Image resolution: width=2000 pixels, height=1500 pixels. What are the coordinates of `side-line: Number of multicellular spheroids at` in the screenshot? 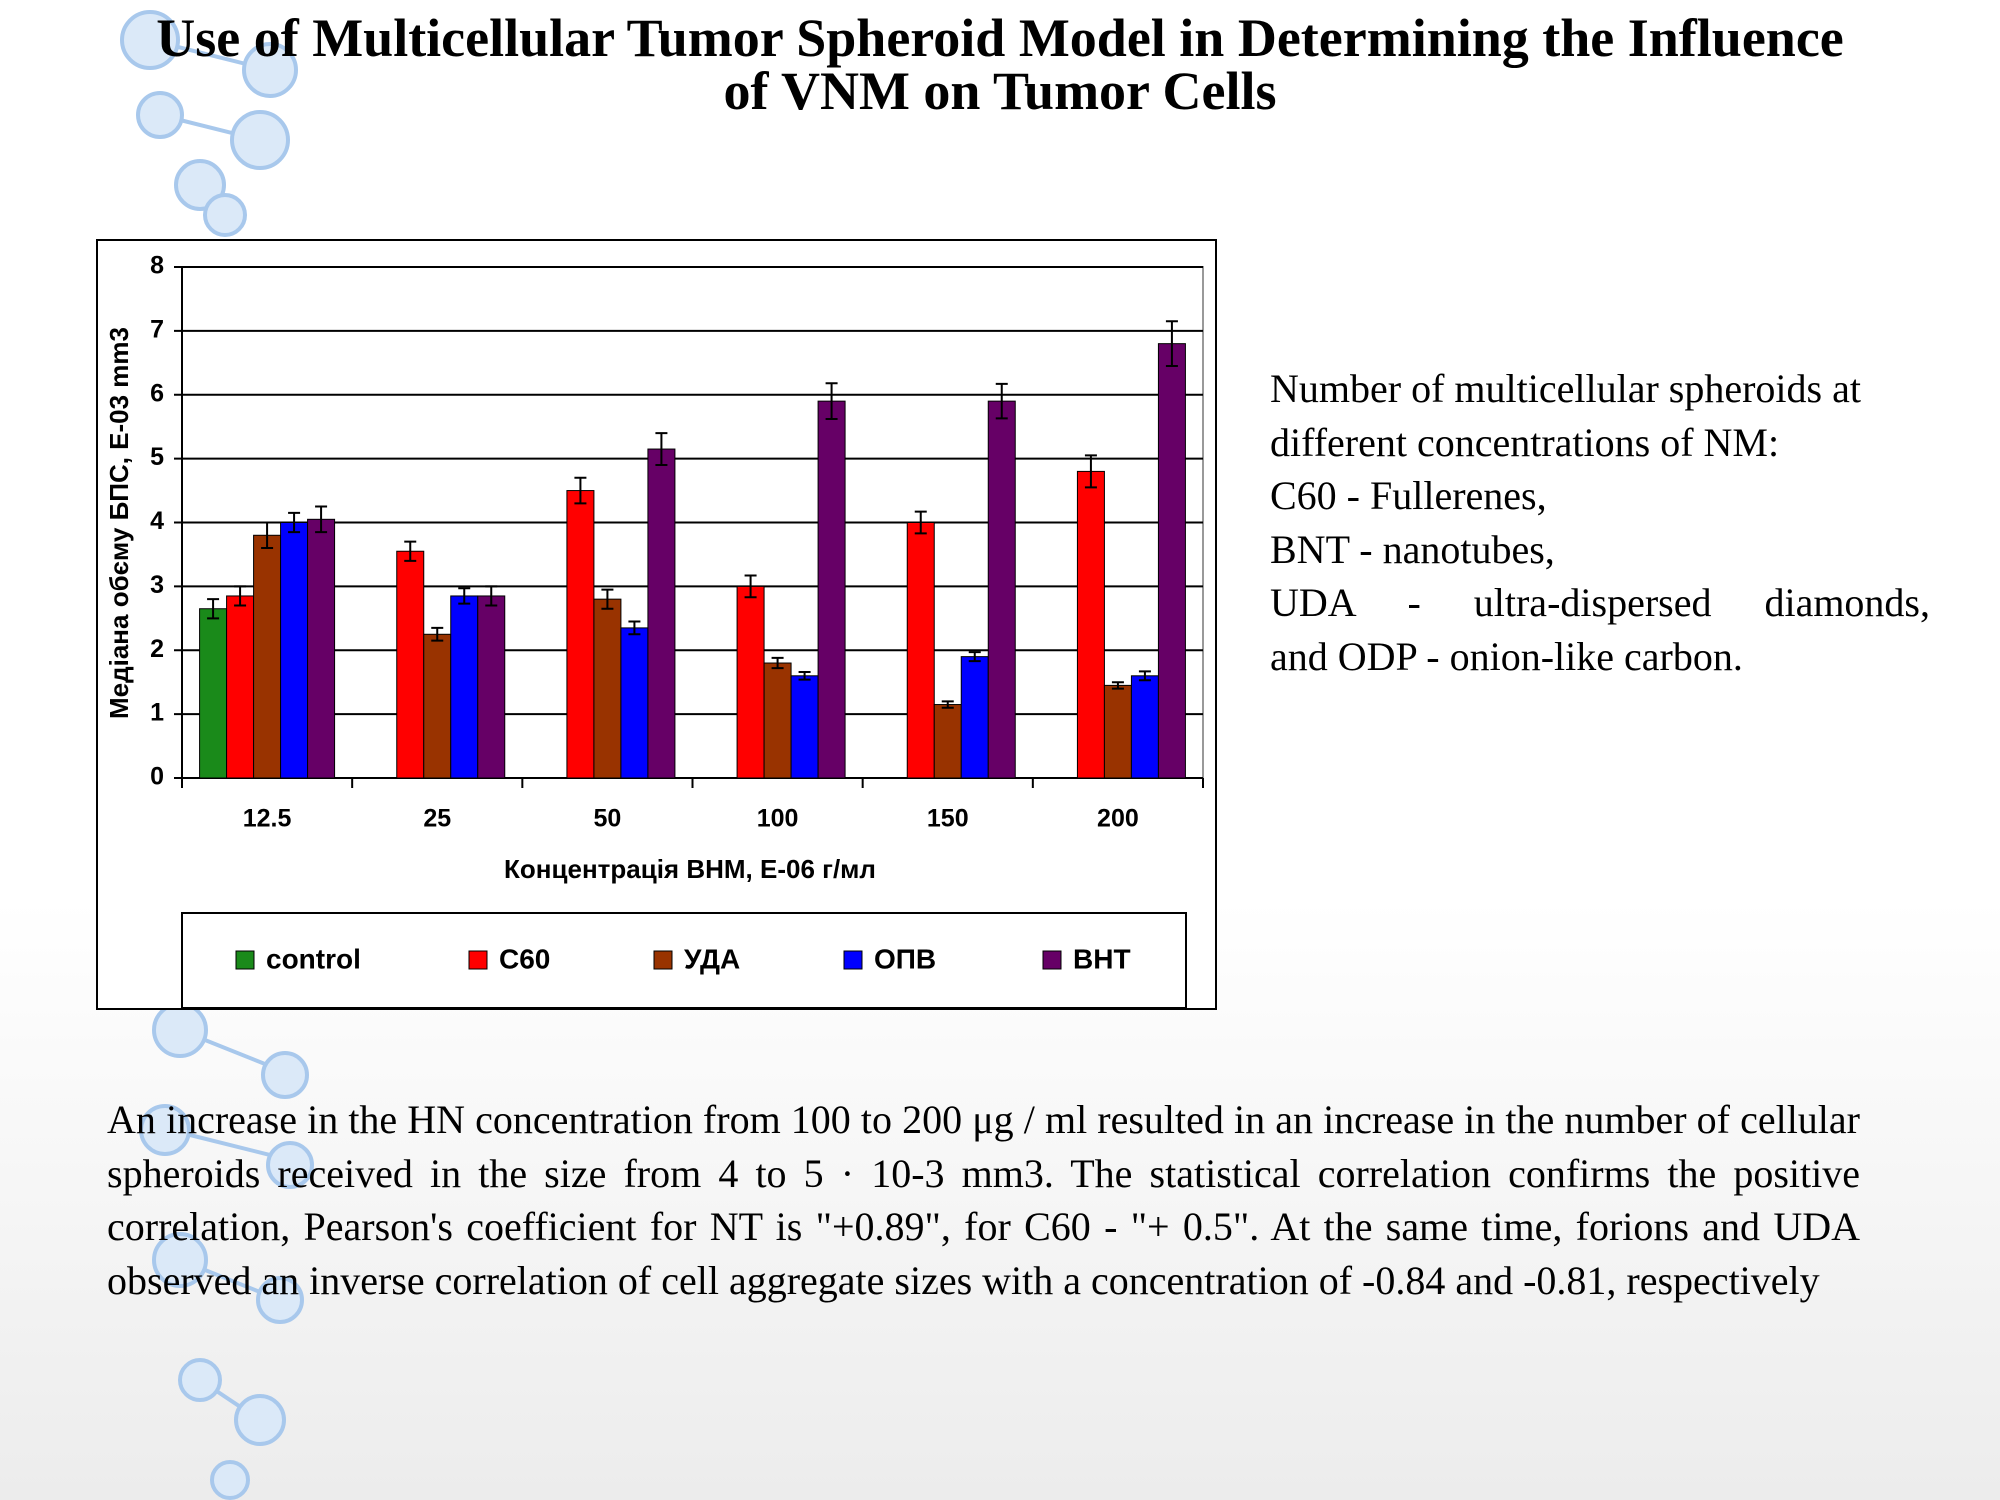 It's located at (1565, 388).